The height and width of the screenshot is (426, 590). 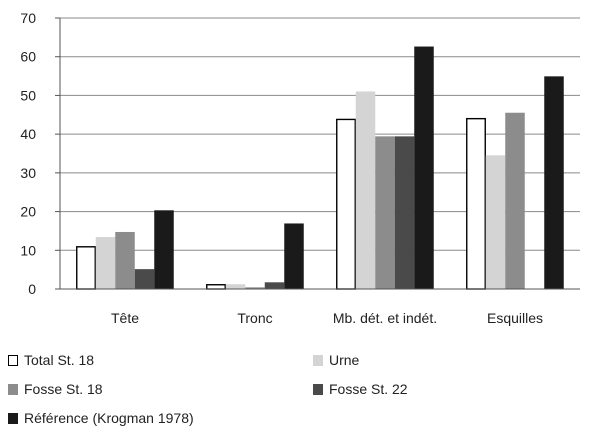 I want to click on x-category-label: Mb. dét. et indét., so click(x=385, y=318).